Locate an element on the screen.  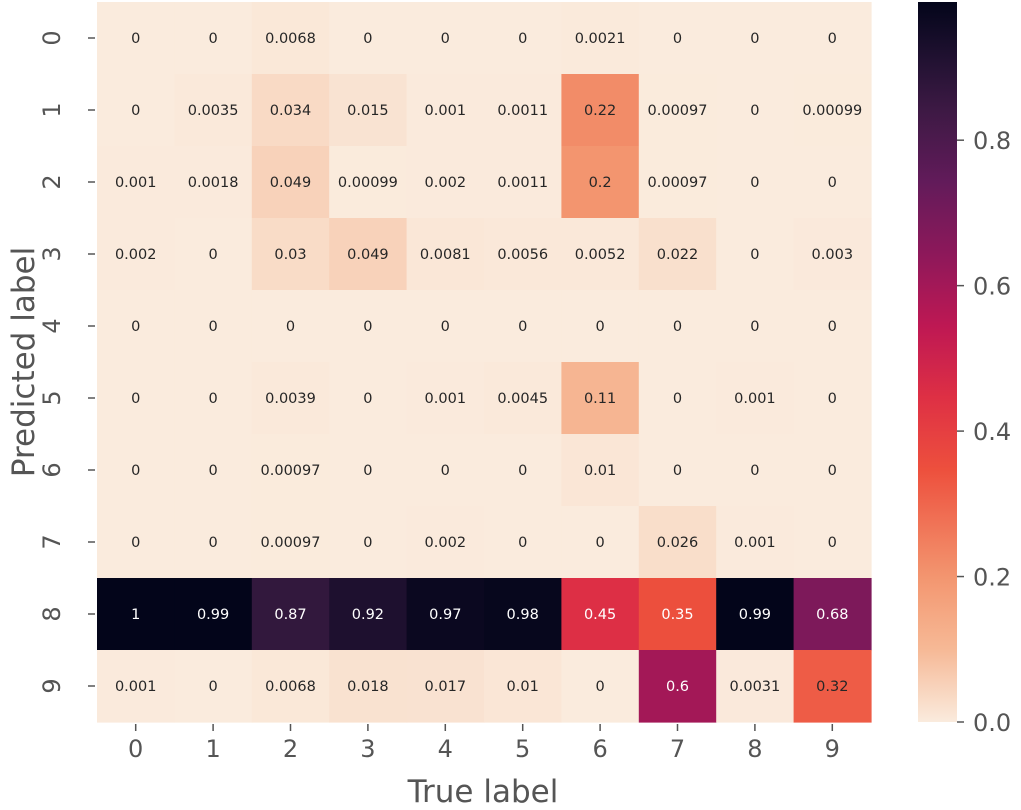
y-tick-label: 2 is located at coordinates (52, 181).